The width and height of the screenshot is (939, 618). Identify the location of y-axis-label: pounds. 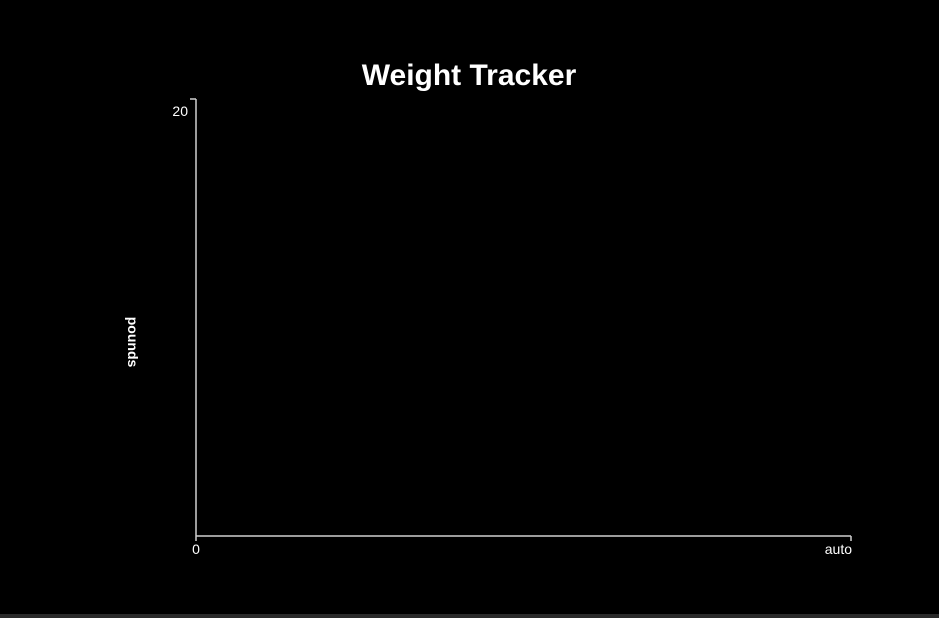
(133, 342).